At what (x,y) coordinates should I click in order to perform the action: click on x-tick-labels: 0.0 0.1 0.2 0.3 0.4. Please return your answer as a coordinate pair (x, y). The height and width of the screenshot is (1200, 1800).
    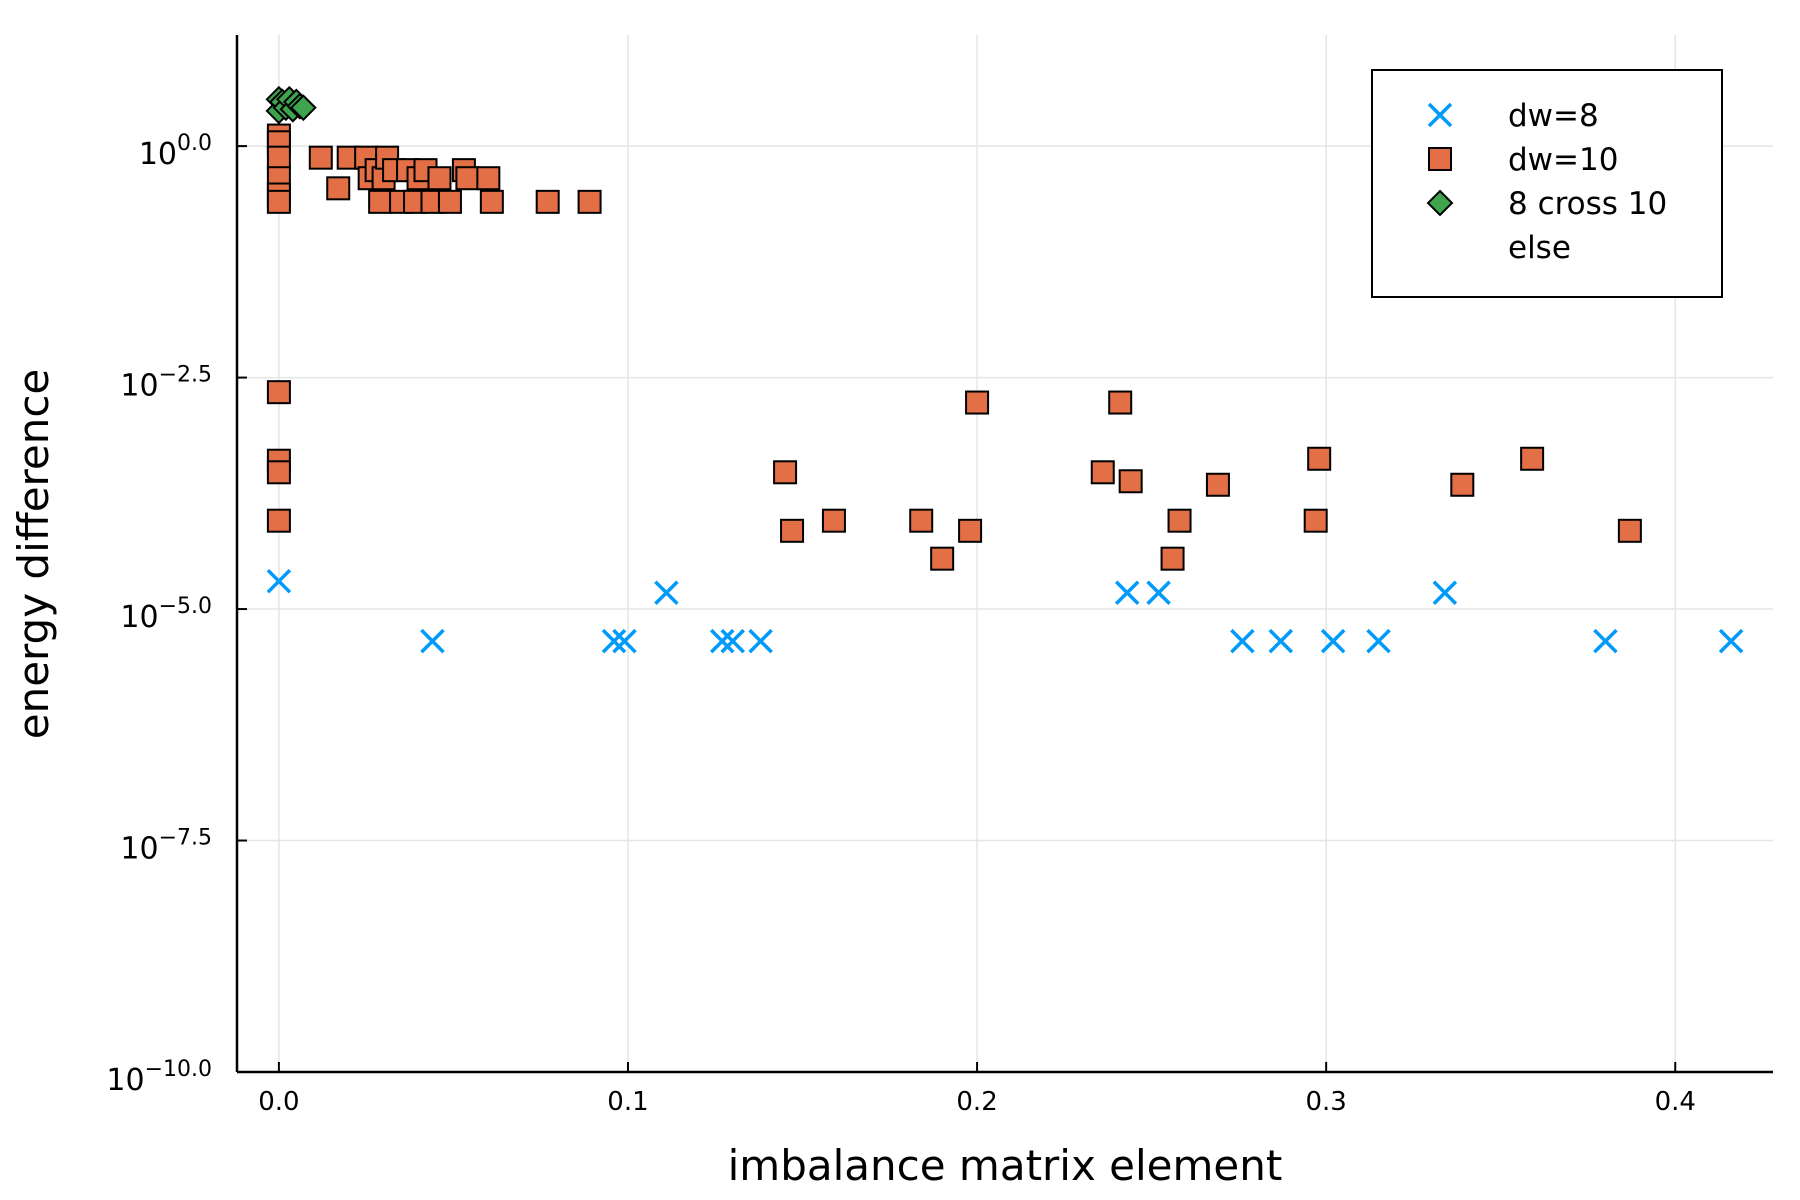
    Looking at the image, I should click on (977, 1102).